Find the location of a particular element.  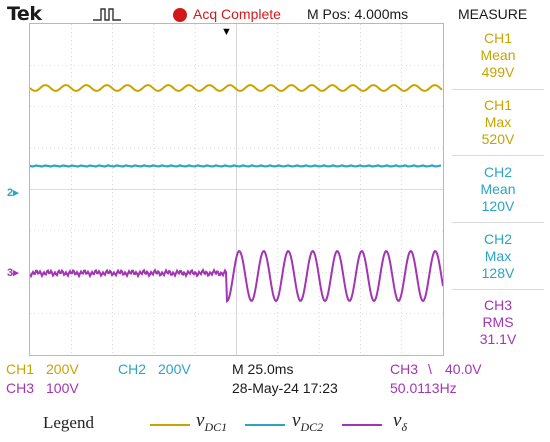

trigger-pulse-icon is located at coordinates (107, 14).